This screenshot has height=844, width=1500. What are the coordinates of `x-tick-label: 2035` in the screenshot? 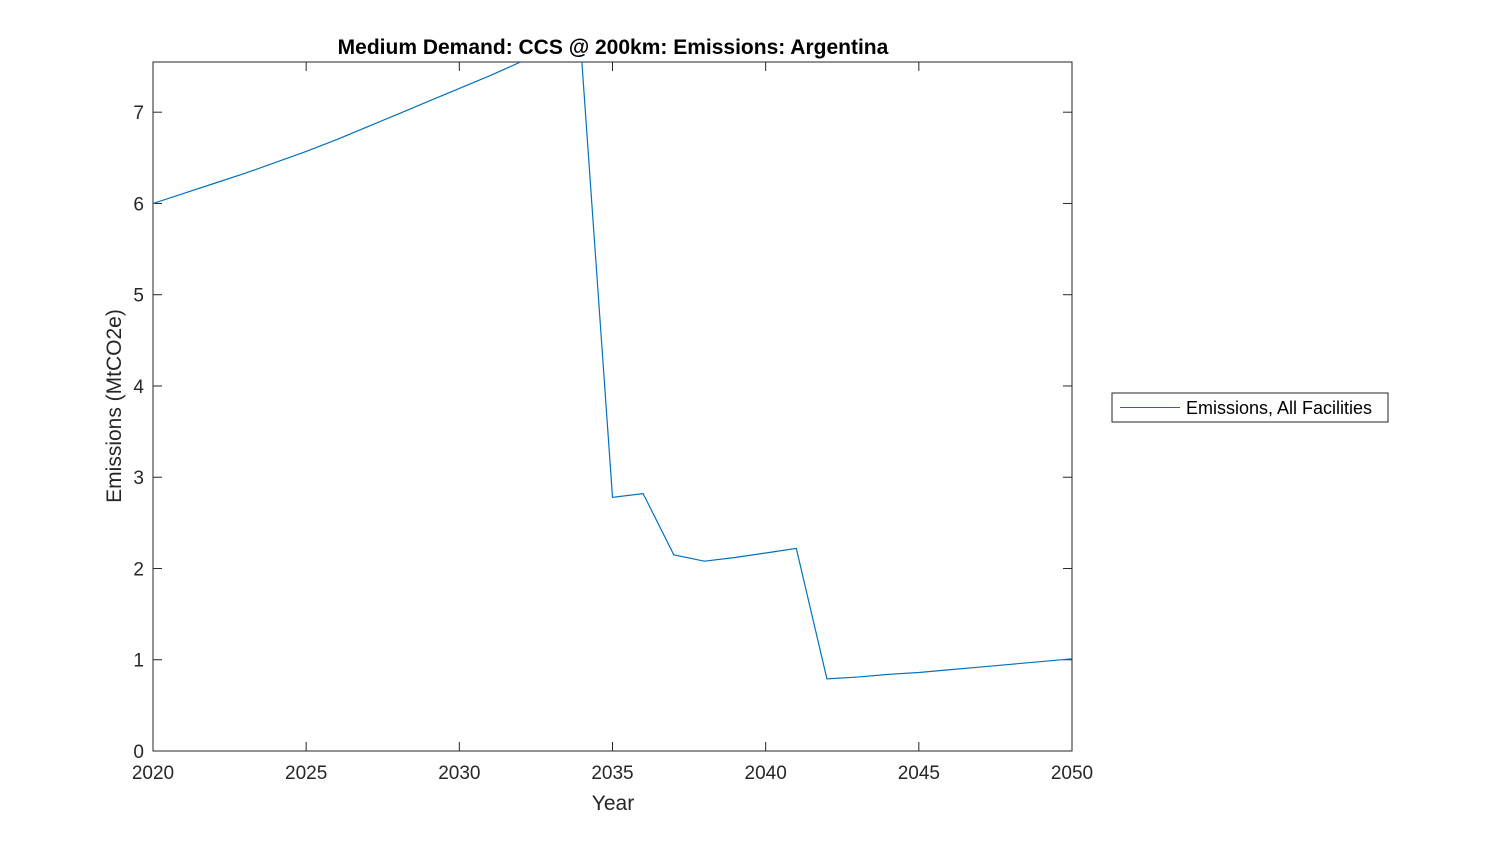 It's located at (612, 773).